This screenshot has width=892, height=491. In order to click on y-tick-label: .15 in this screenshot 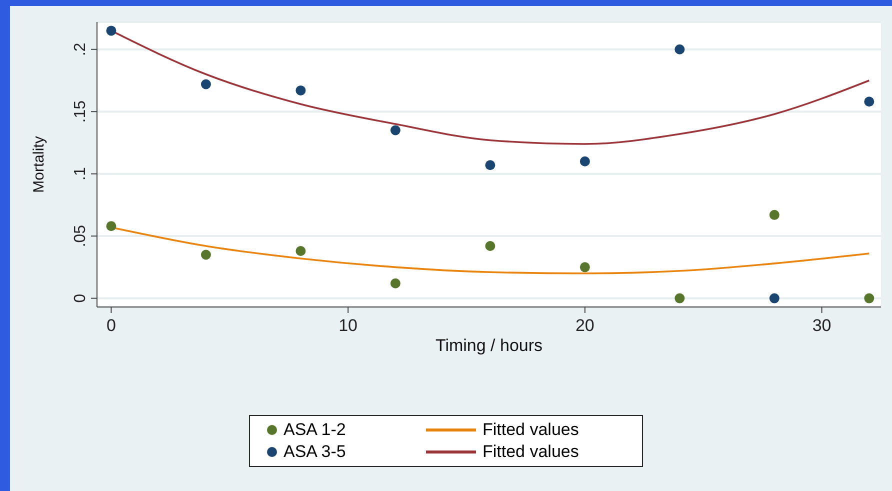, I will do `click(80, 111)`.